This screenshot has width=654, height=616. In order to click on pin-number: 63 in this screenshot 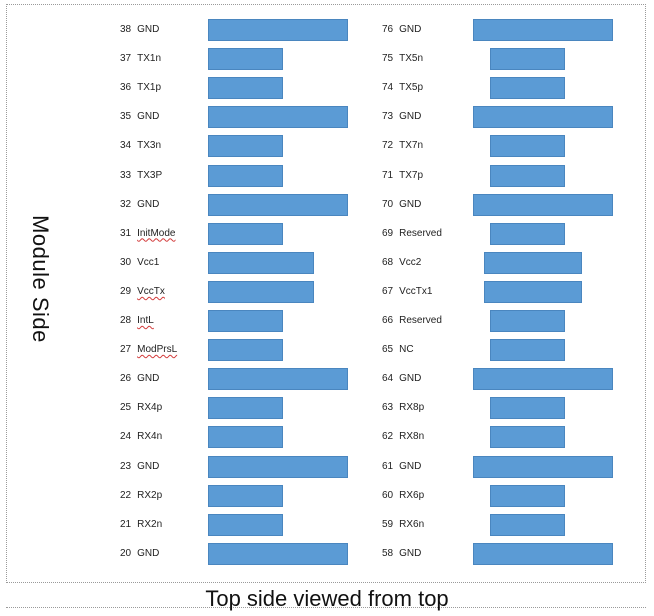, I will do `click(388, 408)`.